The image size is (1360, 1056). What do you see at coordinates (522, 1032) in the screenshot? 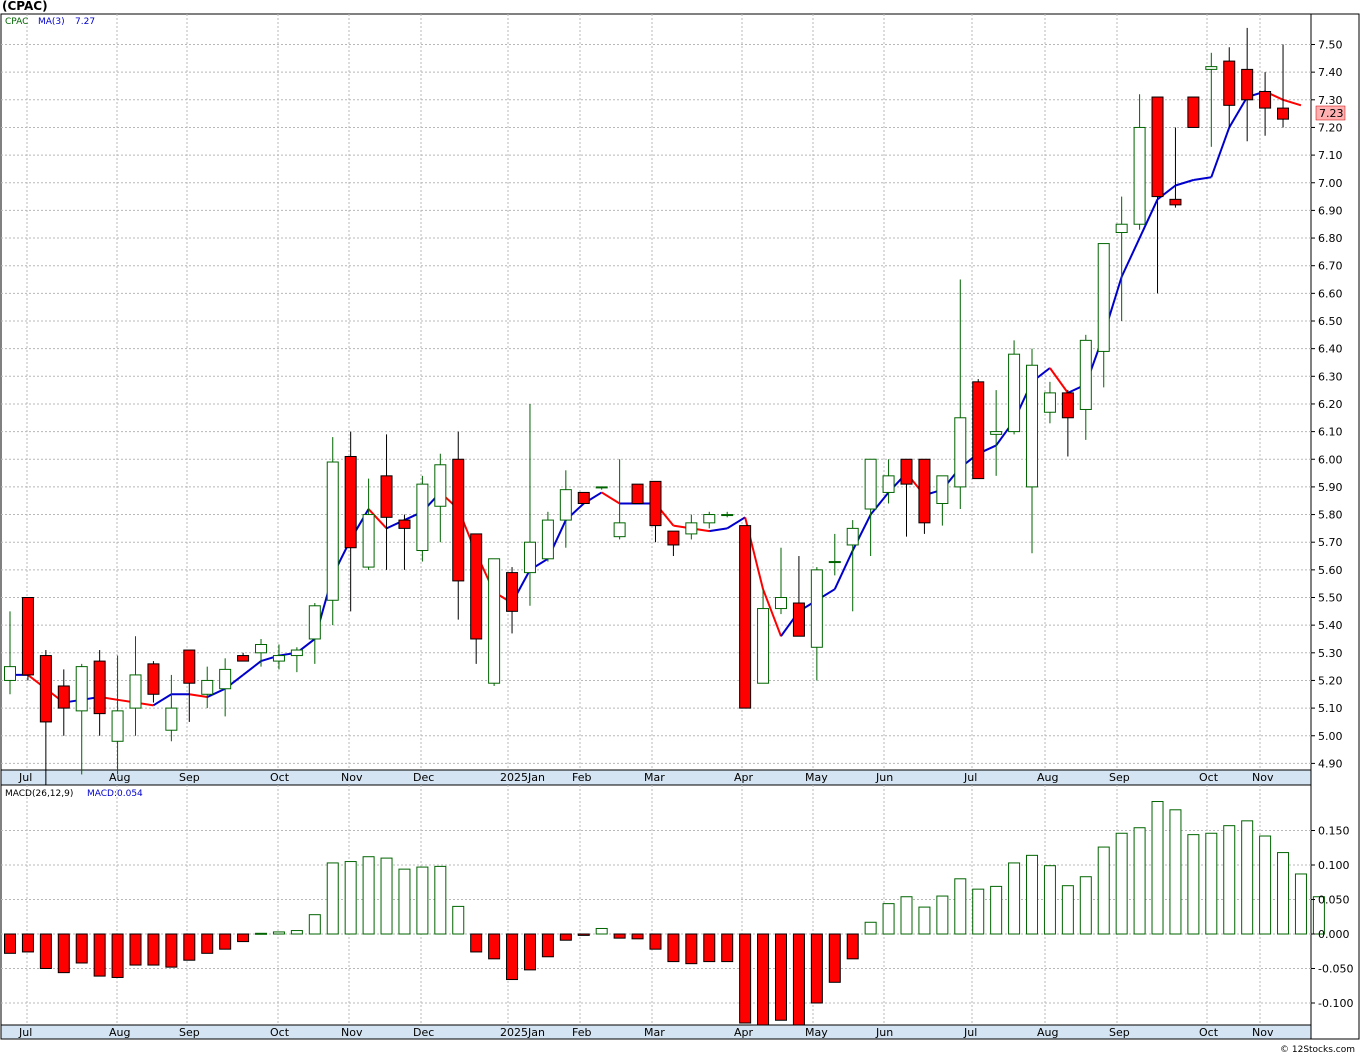
I see `macd-x-tick-label: 2025Jan` at bounding box center [522, 1032].